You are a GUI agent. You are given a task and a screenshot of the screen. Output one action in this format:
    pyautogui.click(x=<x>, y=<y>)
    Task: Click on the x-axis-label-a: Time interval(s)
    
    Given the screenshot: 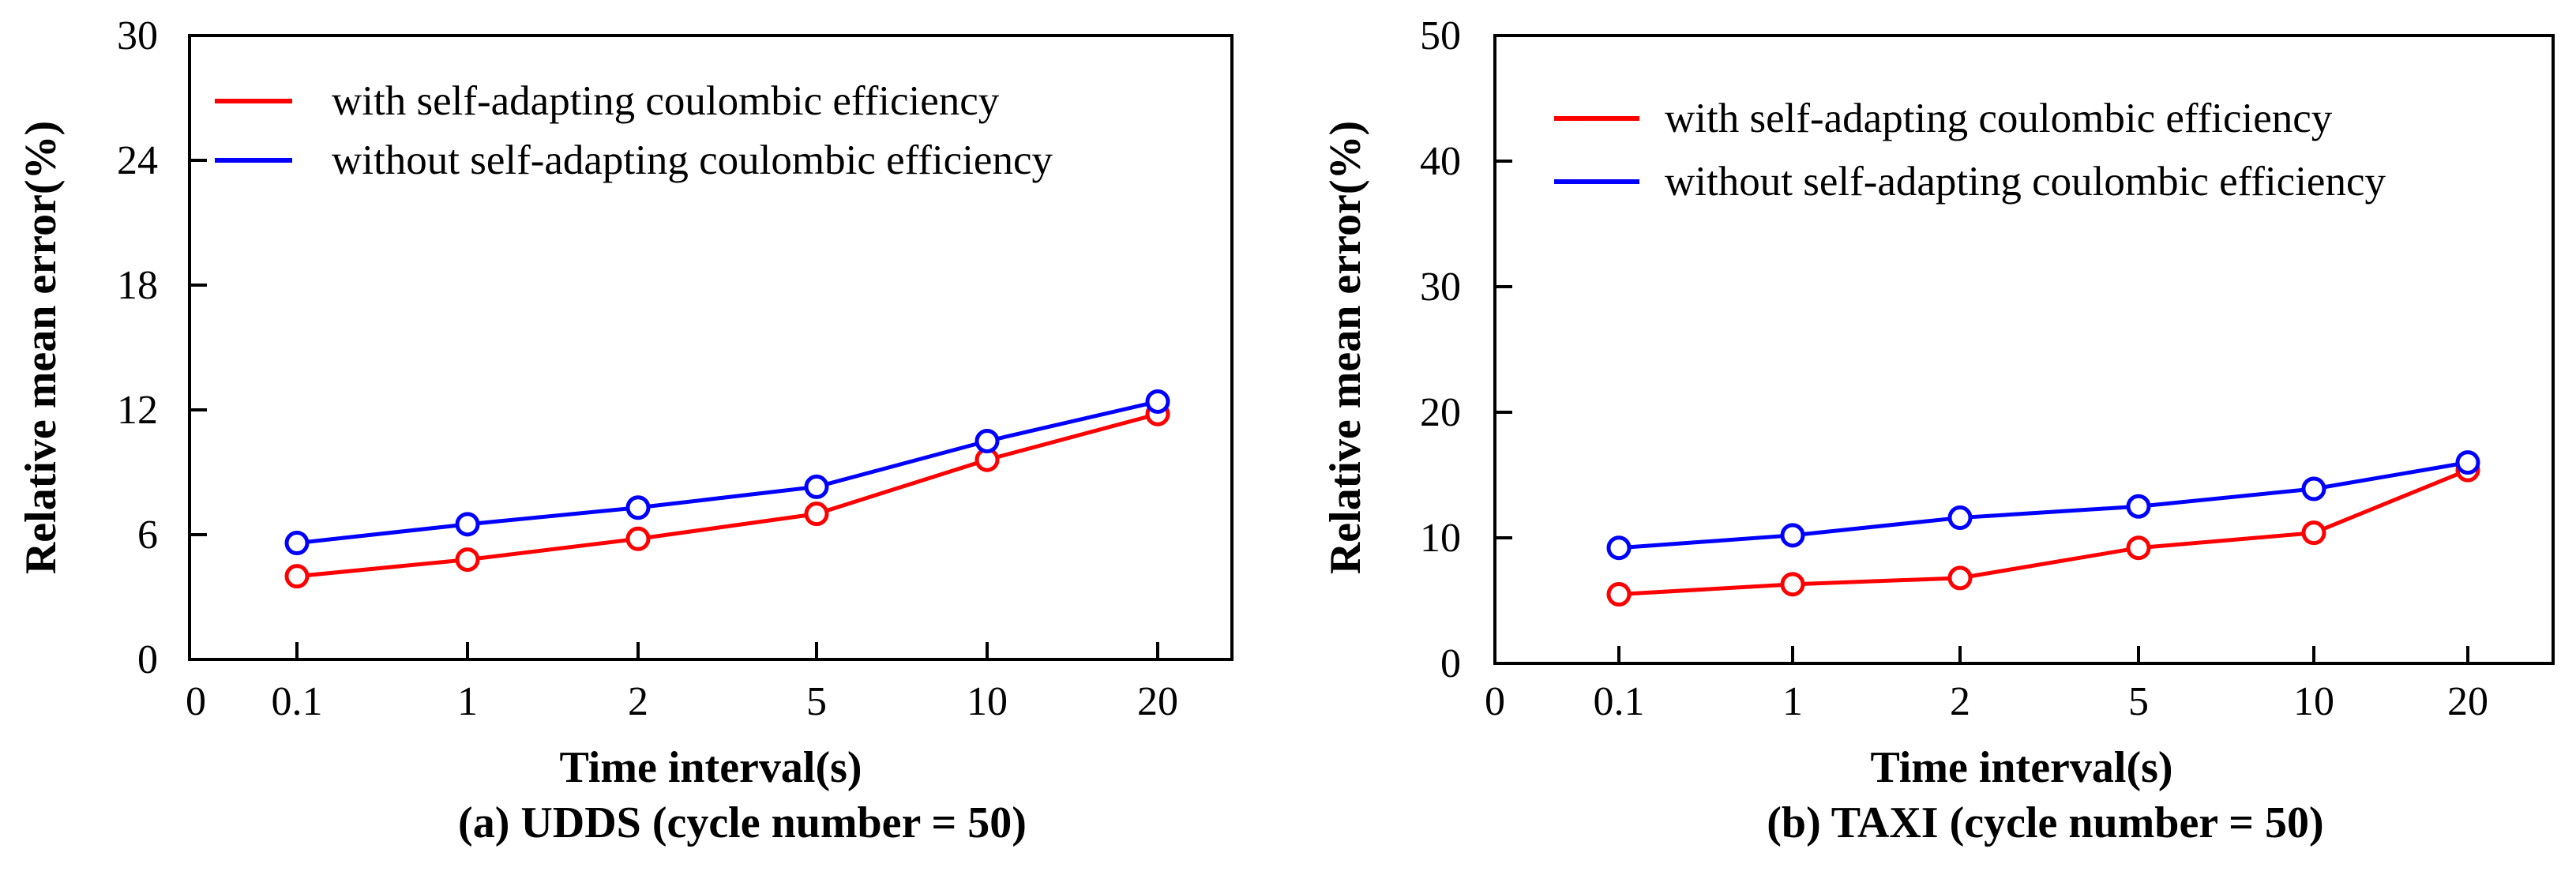 What is the action you would take?
    pyautogui.click(x=710, y=767)
    